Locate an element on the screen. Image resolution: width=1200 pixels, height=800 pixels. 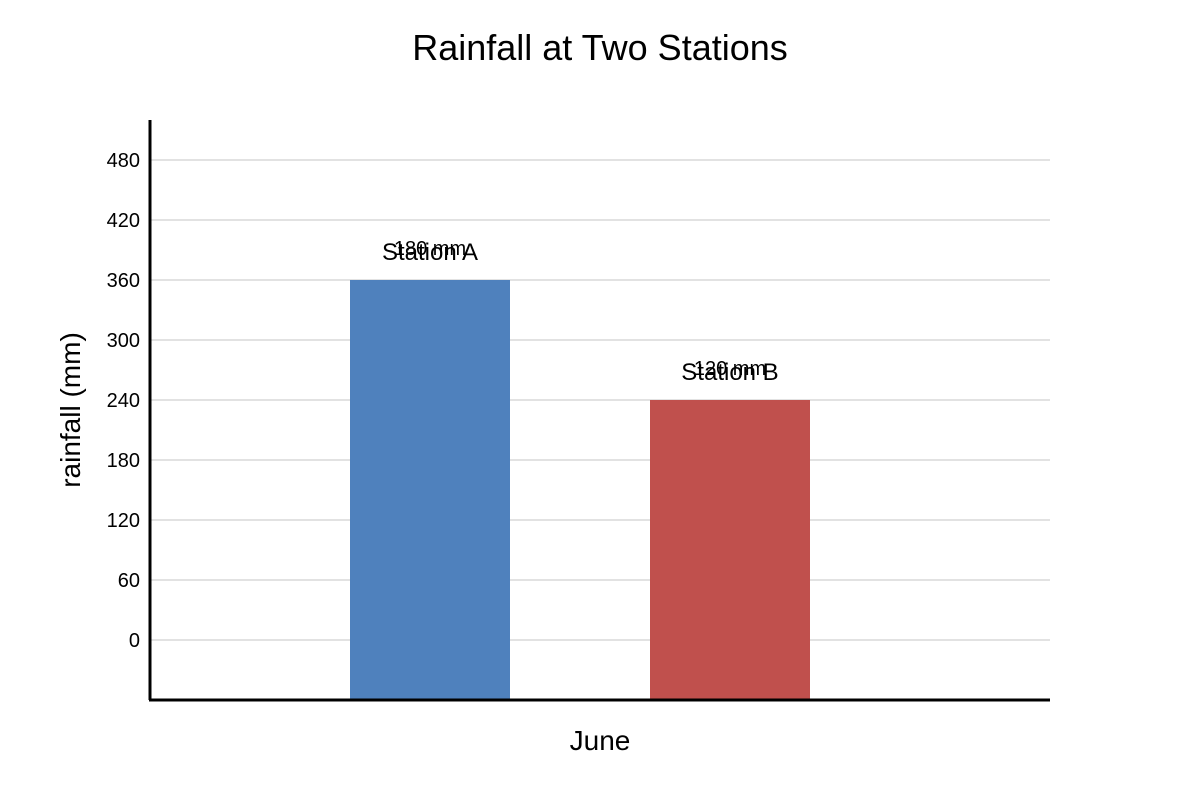
chart-title: Rainfall at Two Stations is located at coordinates (600, 47).